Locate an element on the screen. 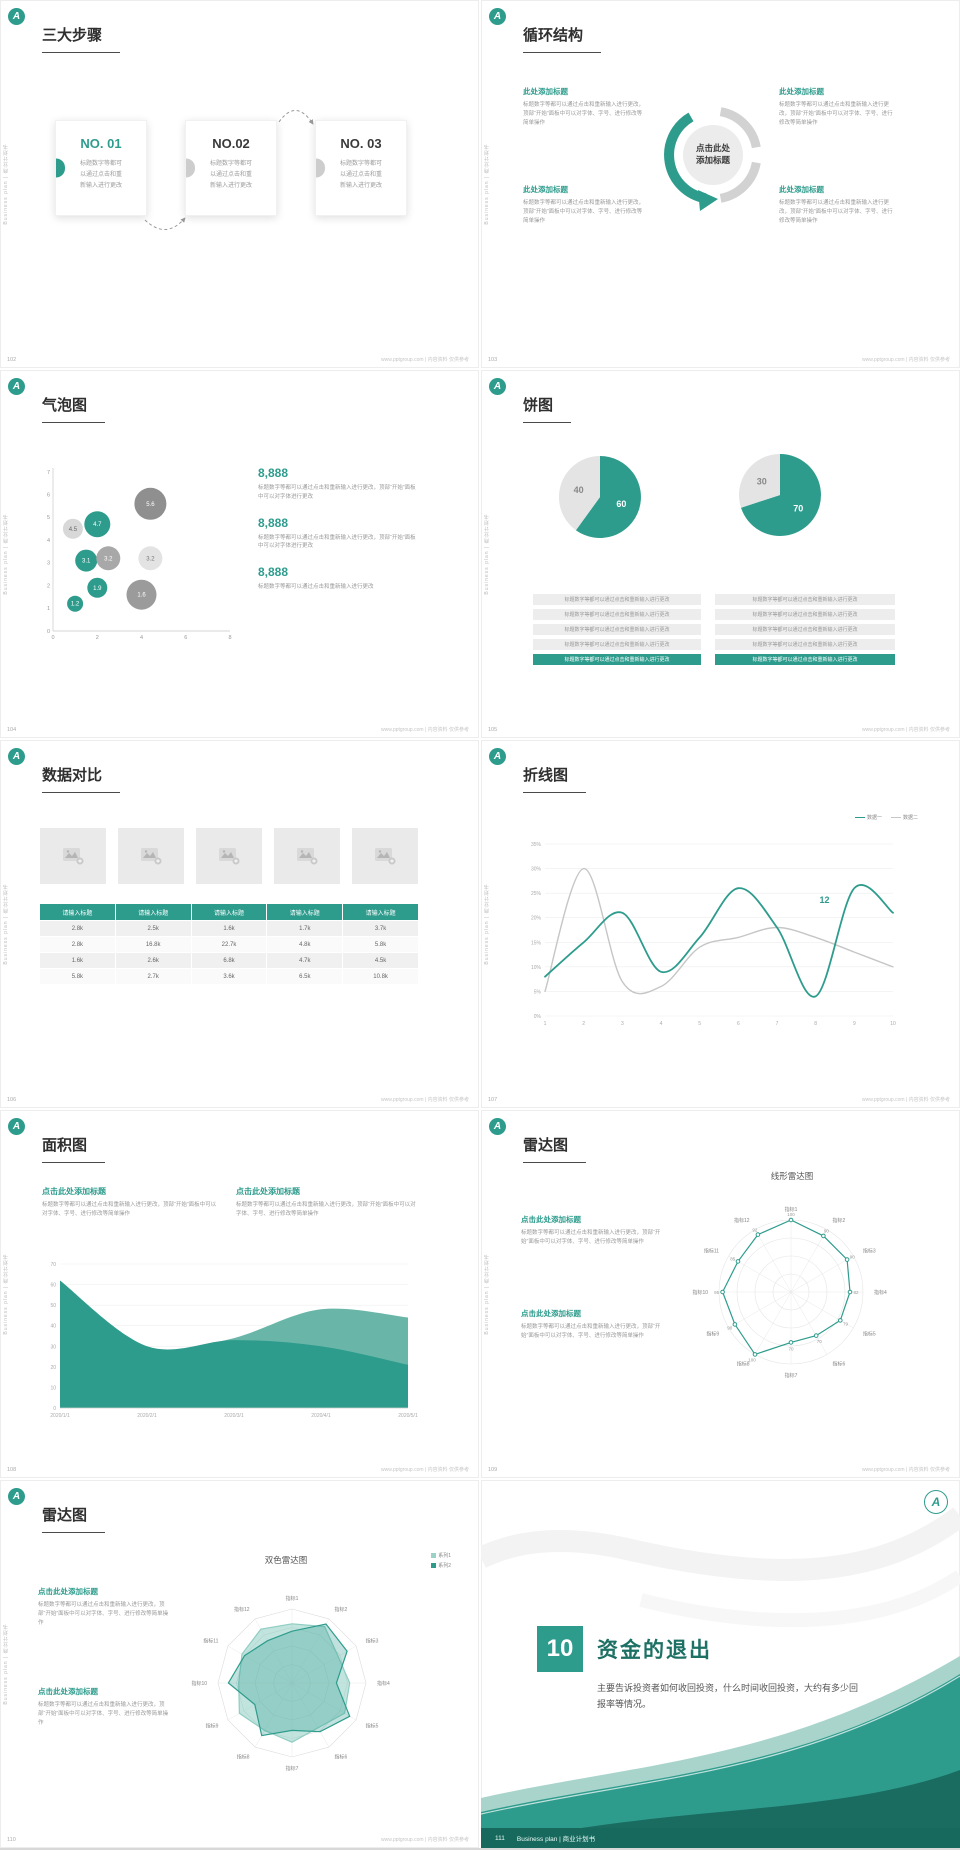 This screenshot has width=960, height=1850. step-number: NO.02 is located at coordinates (231, 143).